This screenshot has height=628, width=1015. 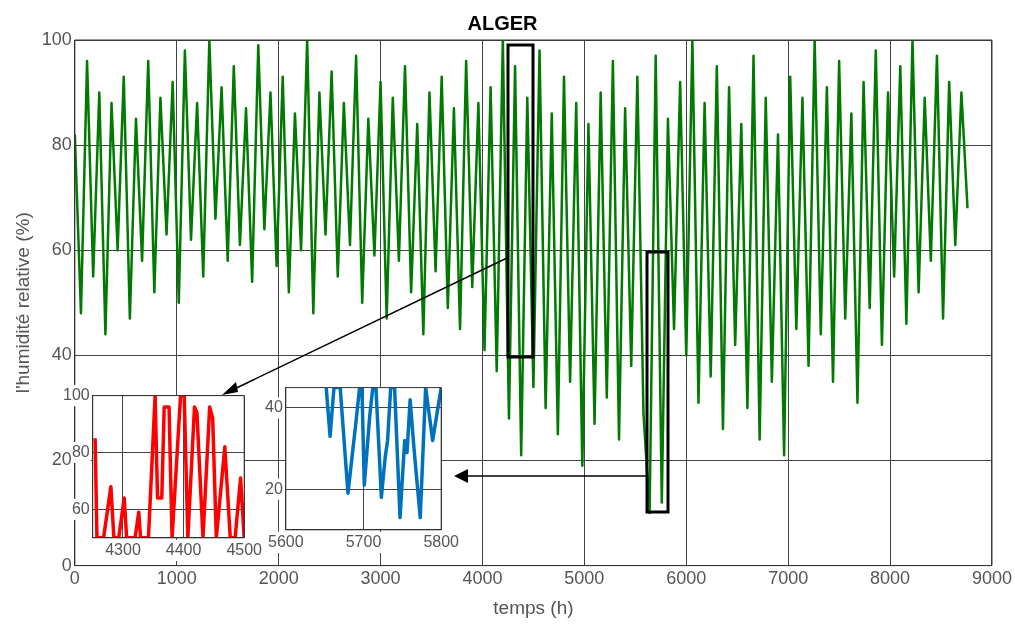 What do you see at coordinates (788, 578) in the screenshot?
I see `x-tick-label: 7000` at bounding box center [788, 578].